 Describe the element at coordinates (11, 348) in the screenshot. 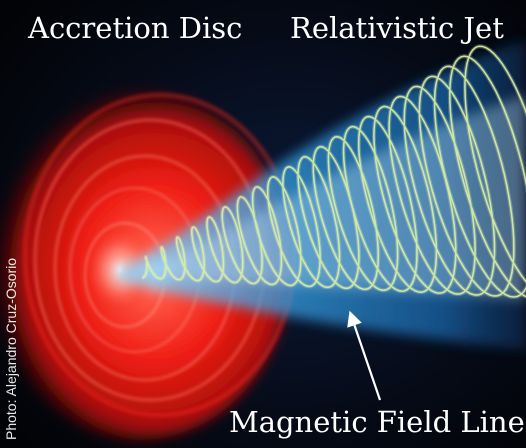

I see `photo-credit: Photo: Alejandro Cruz-Osorio` at that location.